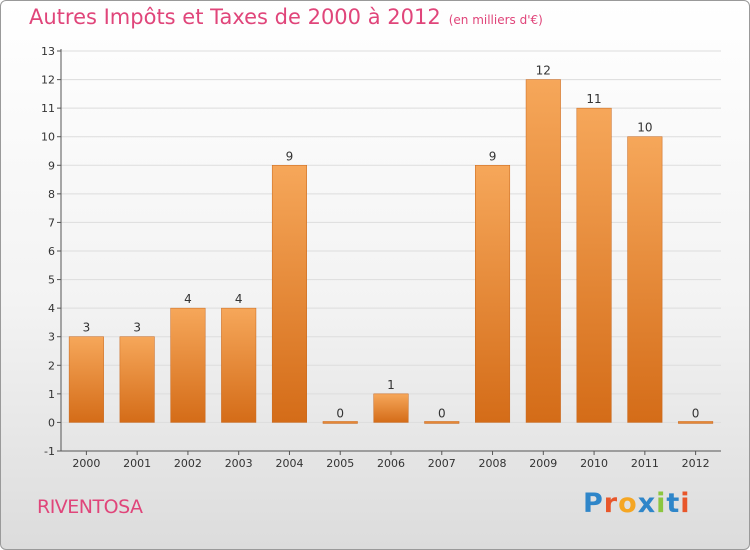  I want to click on data-label-2003: 4, so click(239, 299).